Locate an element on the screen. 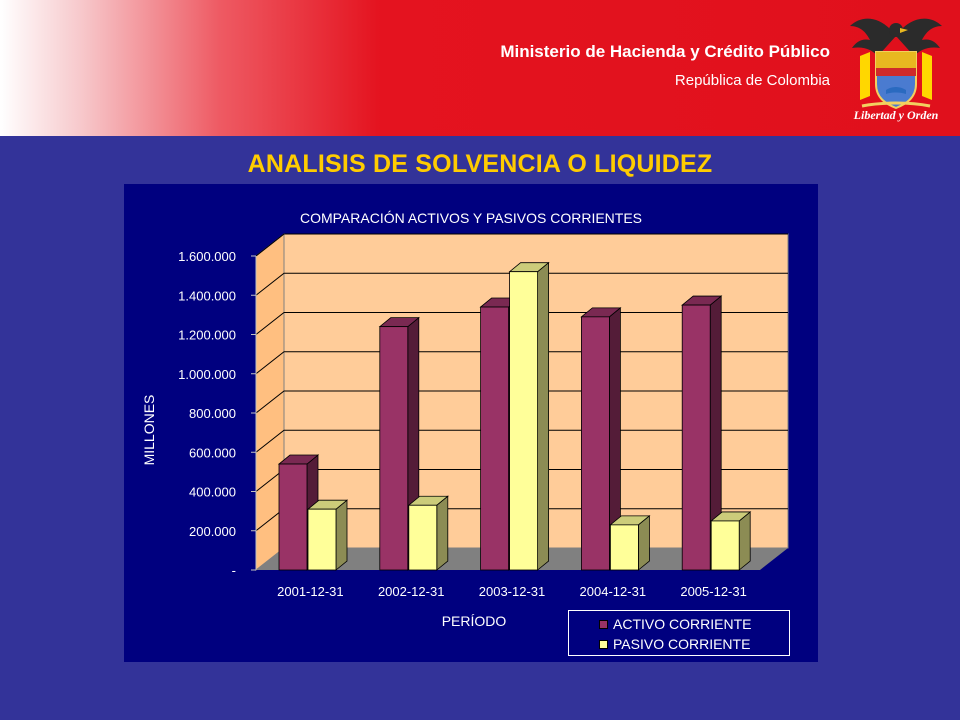  legend-item-activo: ACTIVO CORRIENTE is located at coordinates (679, 625).